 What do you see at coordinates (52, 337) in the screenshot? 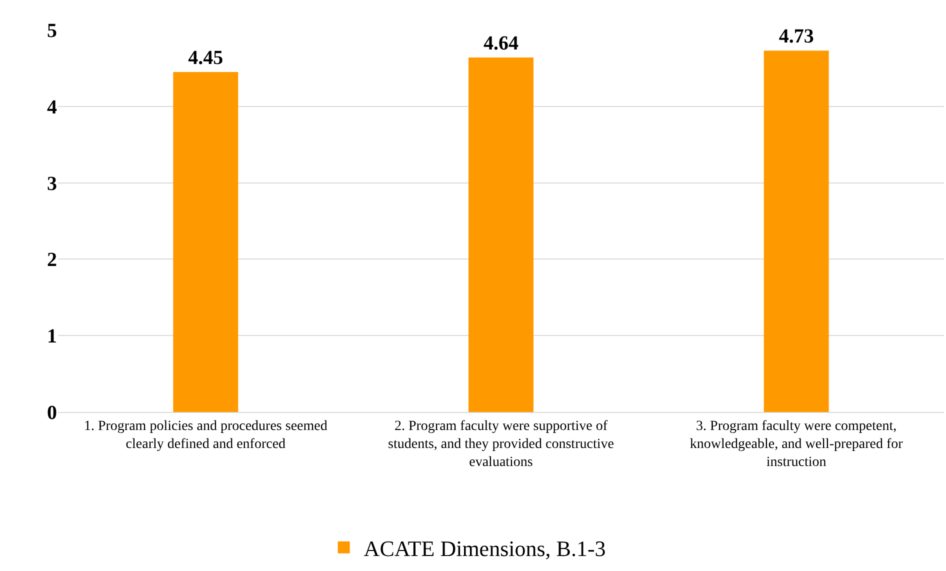
I see `y-tick-label: 1` at bounding box center [52, 337].